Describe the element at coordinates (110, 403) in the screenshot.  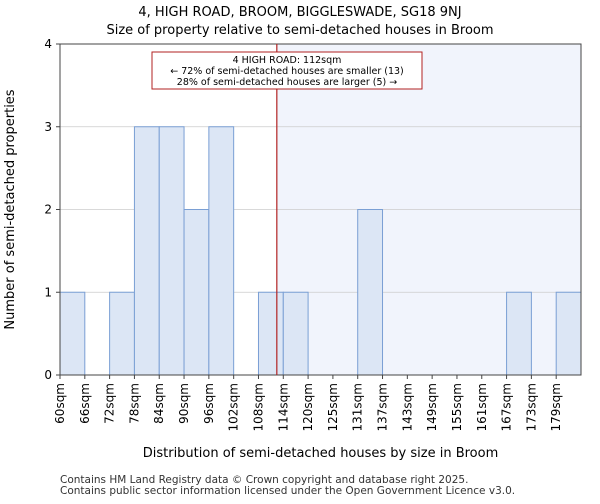
I see `x-tick-label: 72sqm` at that location.